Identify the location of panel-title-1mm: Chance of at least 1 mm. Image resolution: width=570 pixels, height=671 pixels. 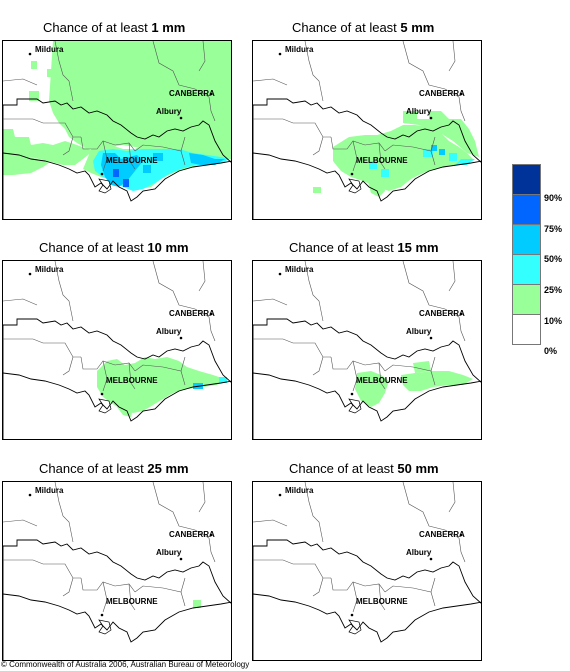
(114, 27).